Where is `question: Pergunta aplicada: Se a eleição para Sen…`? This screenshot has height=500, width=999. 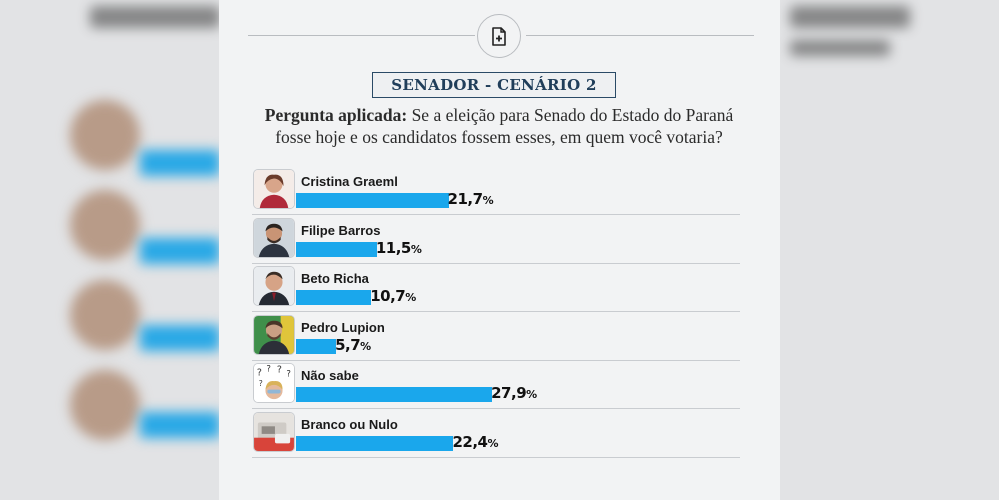
question: Pergunta aplicada: Se a eleição para Sen… is located at coordinates (499, 126).